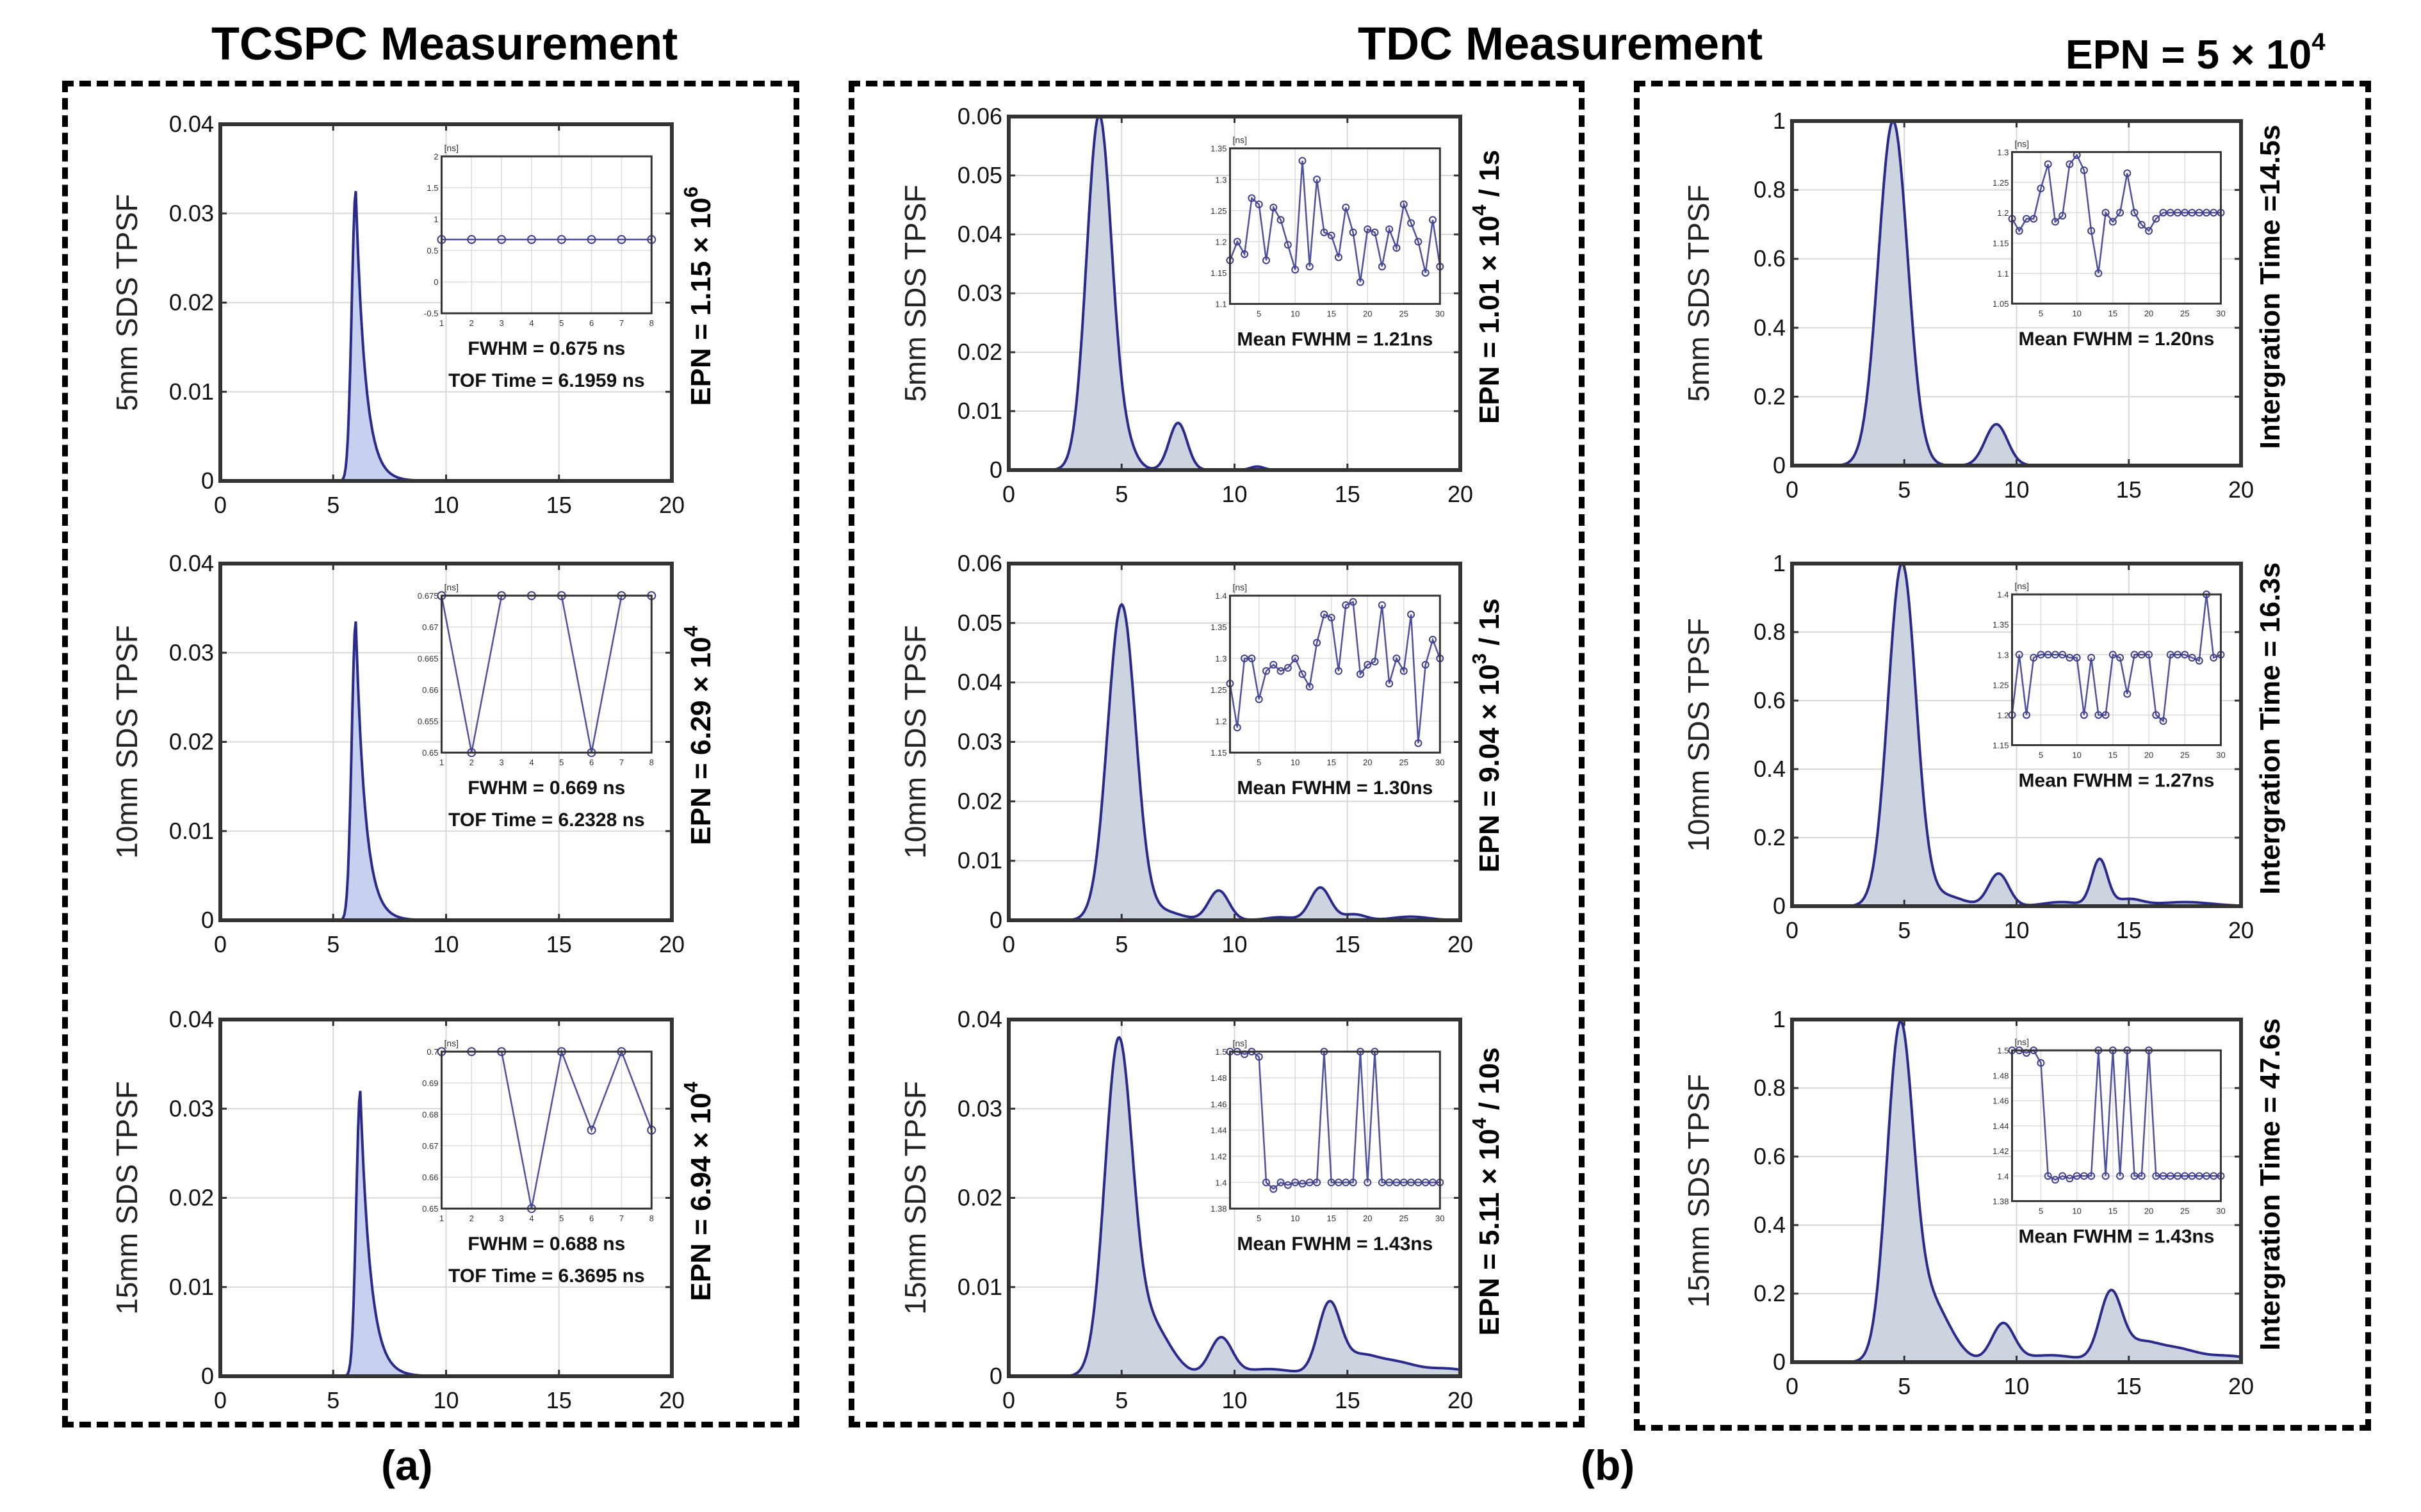 This screenshot has width=2421, height=1512. What do you see at coordinates (451, 1043) in the screenshot?
I see `inset-unit-label: [ns]` at bounding box center [451, 1043].